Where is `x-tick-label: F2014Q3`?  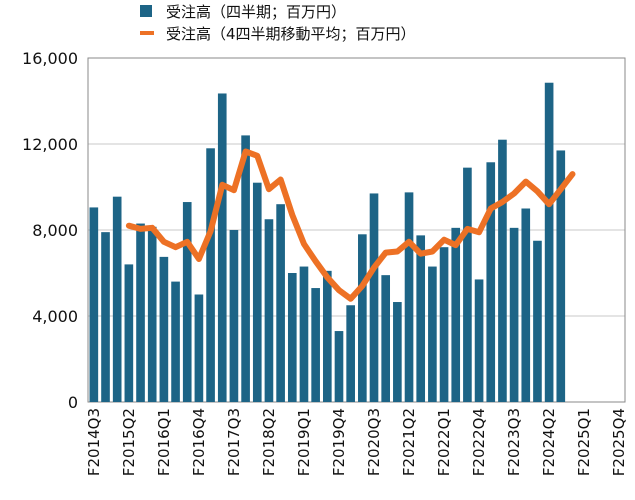
x-tick-label: F2014Q3 is located at coordinates (94, 442).